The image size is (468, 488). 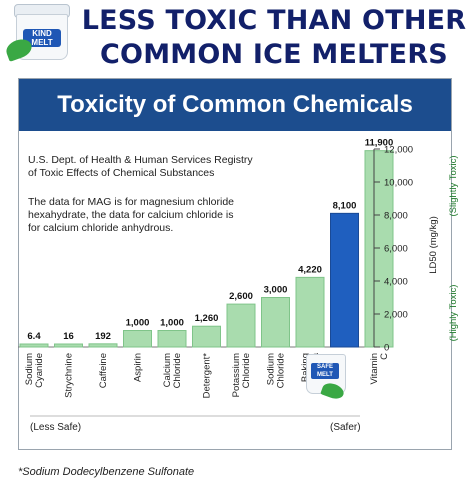 What do you see at coordinates (103, 370) in the screenshot?
I see `category-label-2: Caffeine` at bounding box center [103, 370].